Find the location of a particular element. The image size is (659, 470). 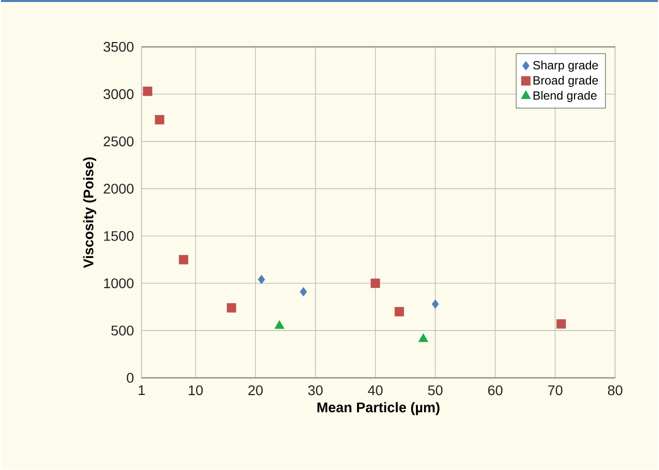

y-tick-label: 2000 is located at coordinates (119, 189).